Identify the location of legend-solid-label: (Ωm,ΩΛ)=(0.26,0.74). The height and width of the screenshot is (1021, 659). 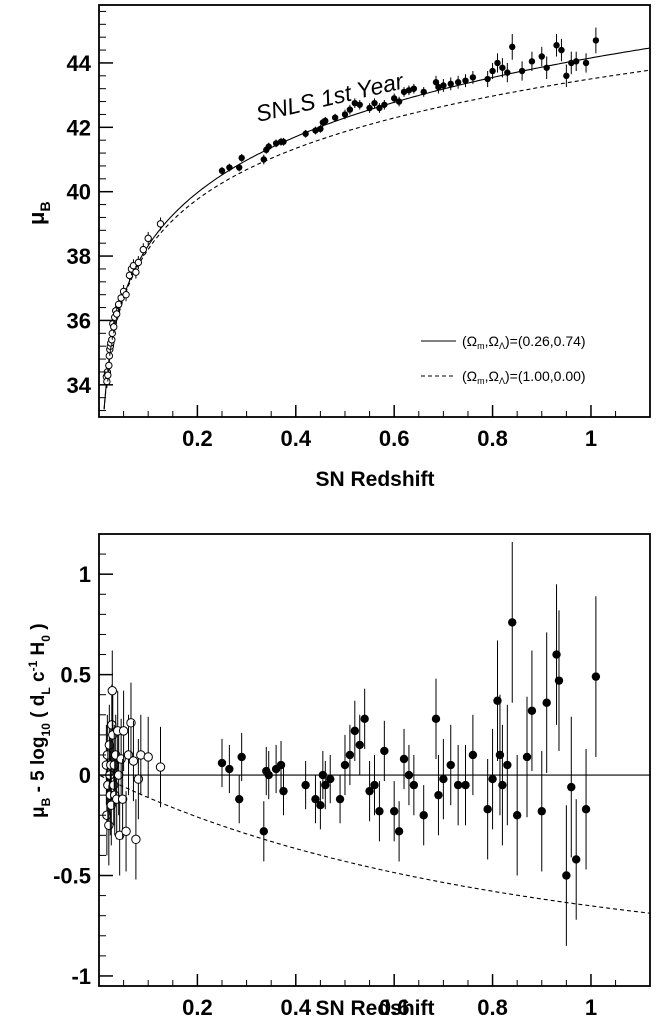
(524, 342).